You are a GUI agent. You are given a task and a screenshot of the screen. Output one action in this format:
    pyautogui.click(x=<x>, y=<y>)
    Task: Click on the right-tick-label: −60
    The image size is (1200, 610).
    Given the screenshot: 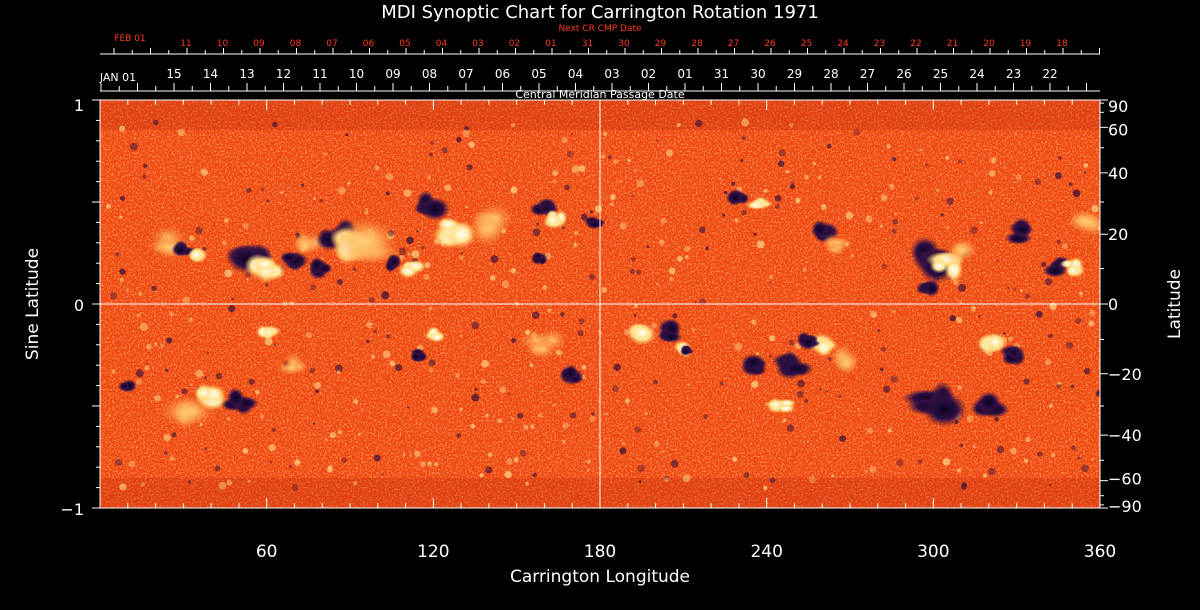 What is the action you would take?
    pyautogui.click(x=1125, y=479)
    